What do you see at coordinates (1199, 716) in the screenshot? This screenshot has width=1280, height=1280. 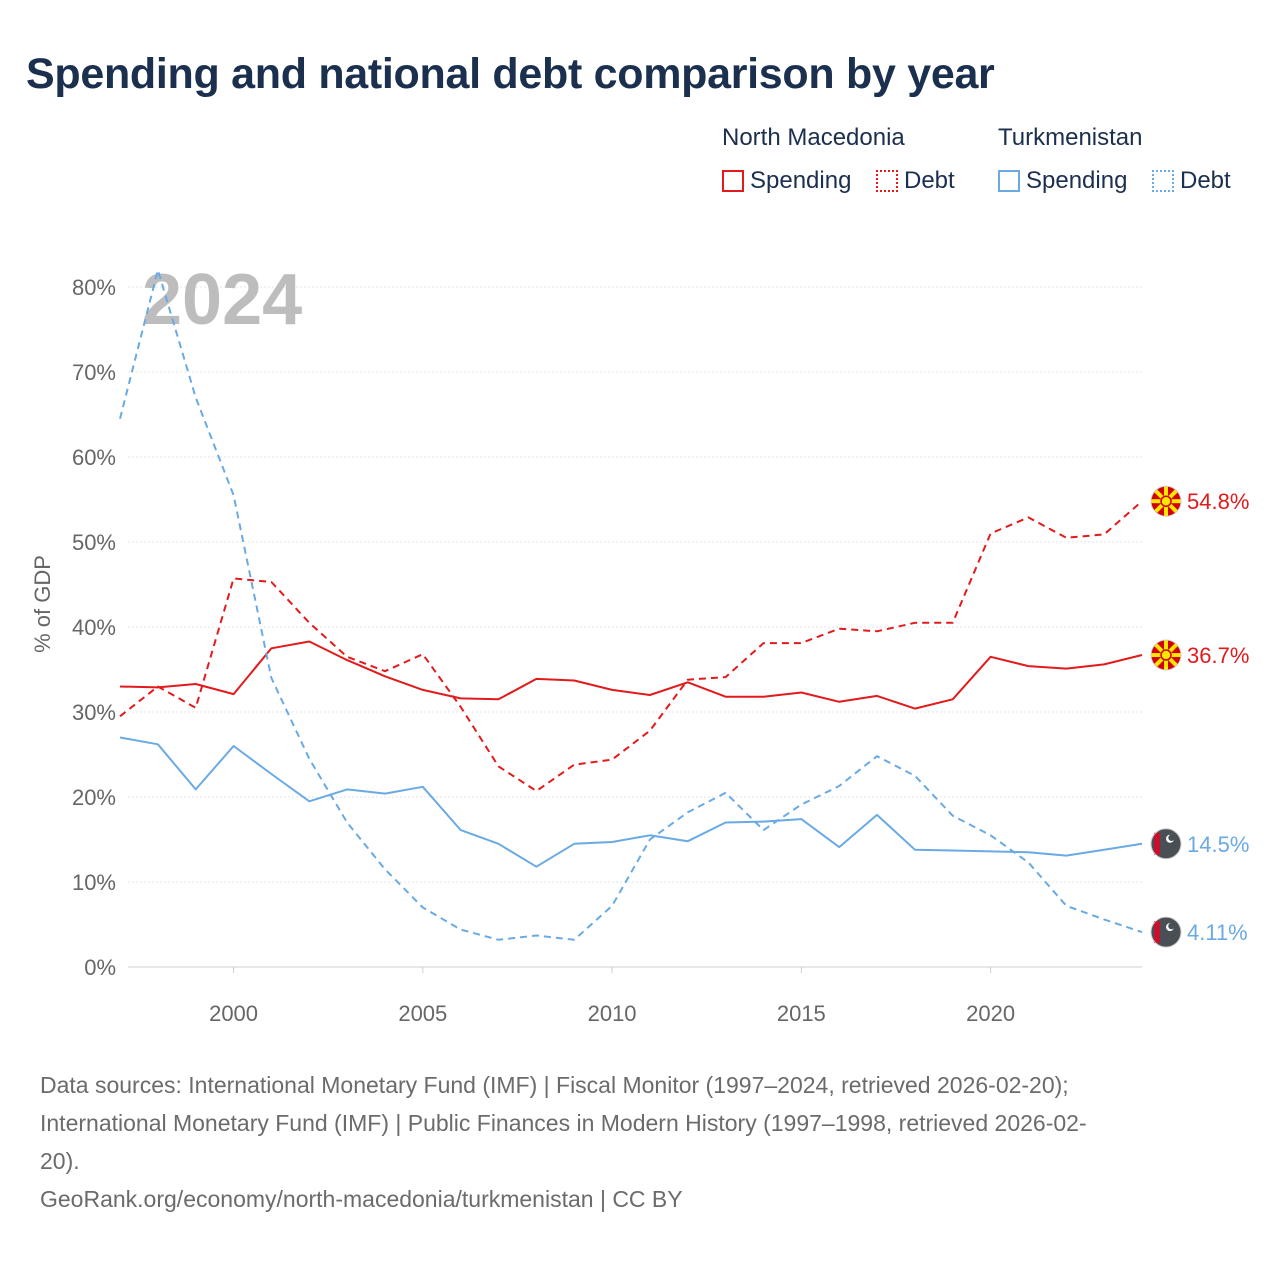 I see `end-labels: 36.7% 54.8% 14.5% 4.11%` at bounding box center [1199, 716].